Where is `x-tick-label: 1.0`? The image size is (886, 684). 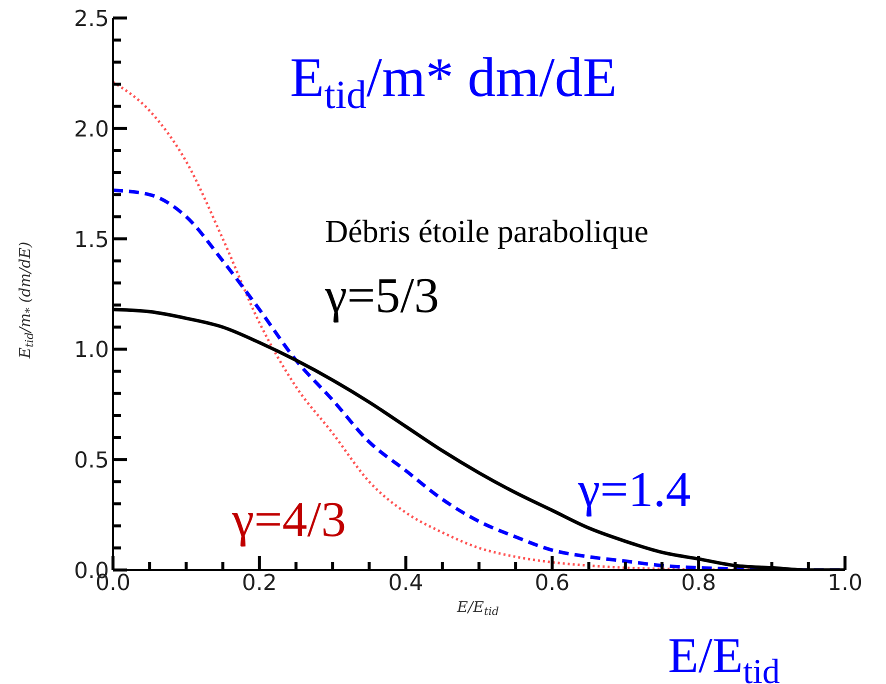 x-tick-label: 1.0 is located at coordinates (845, 583).